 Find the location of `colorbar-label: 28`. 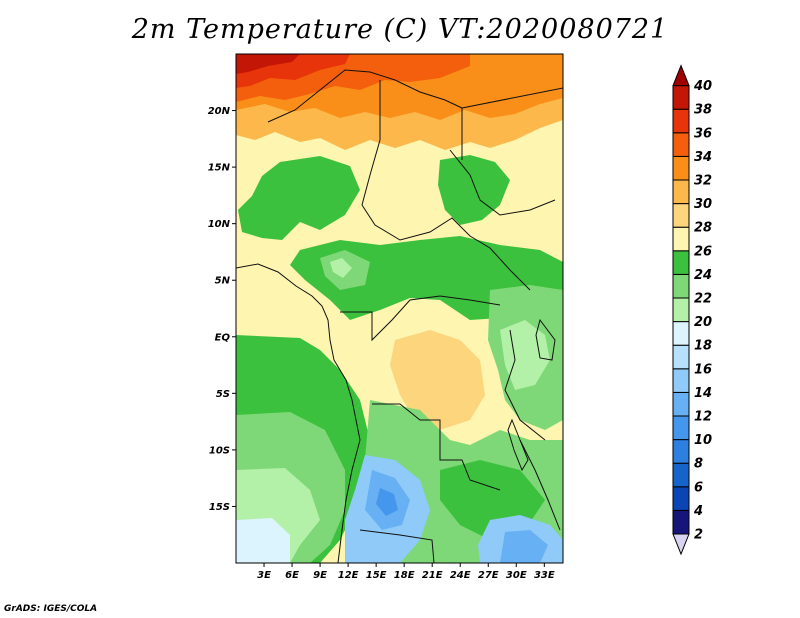

colorbar-label: 28 is located at coordinates (703, 228).